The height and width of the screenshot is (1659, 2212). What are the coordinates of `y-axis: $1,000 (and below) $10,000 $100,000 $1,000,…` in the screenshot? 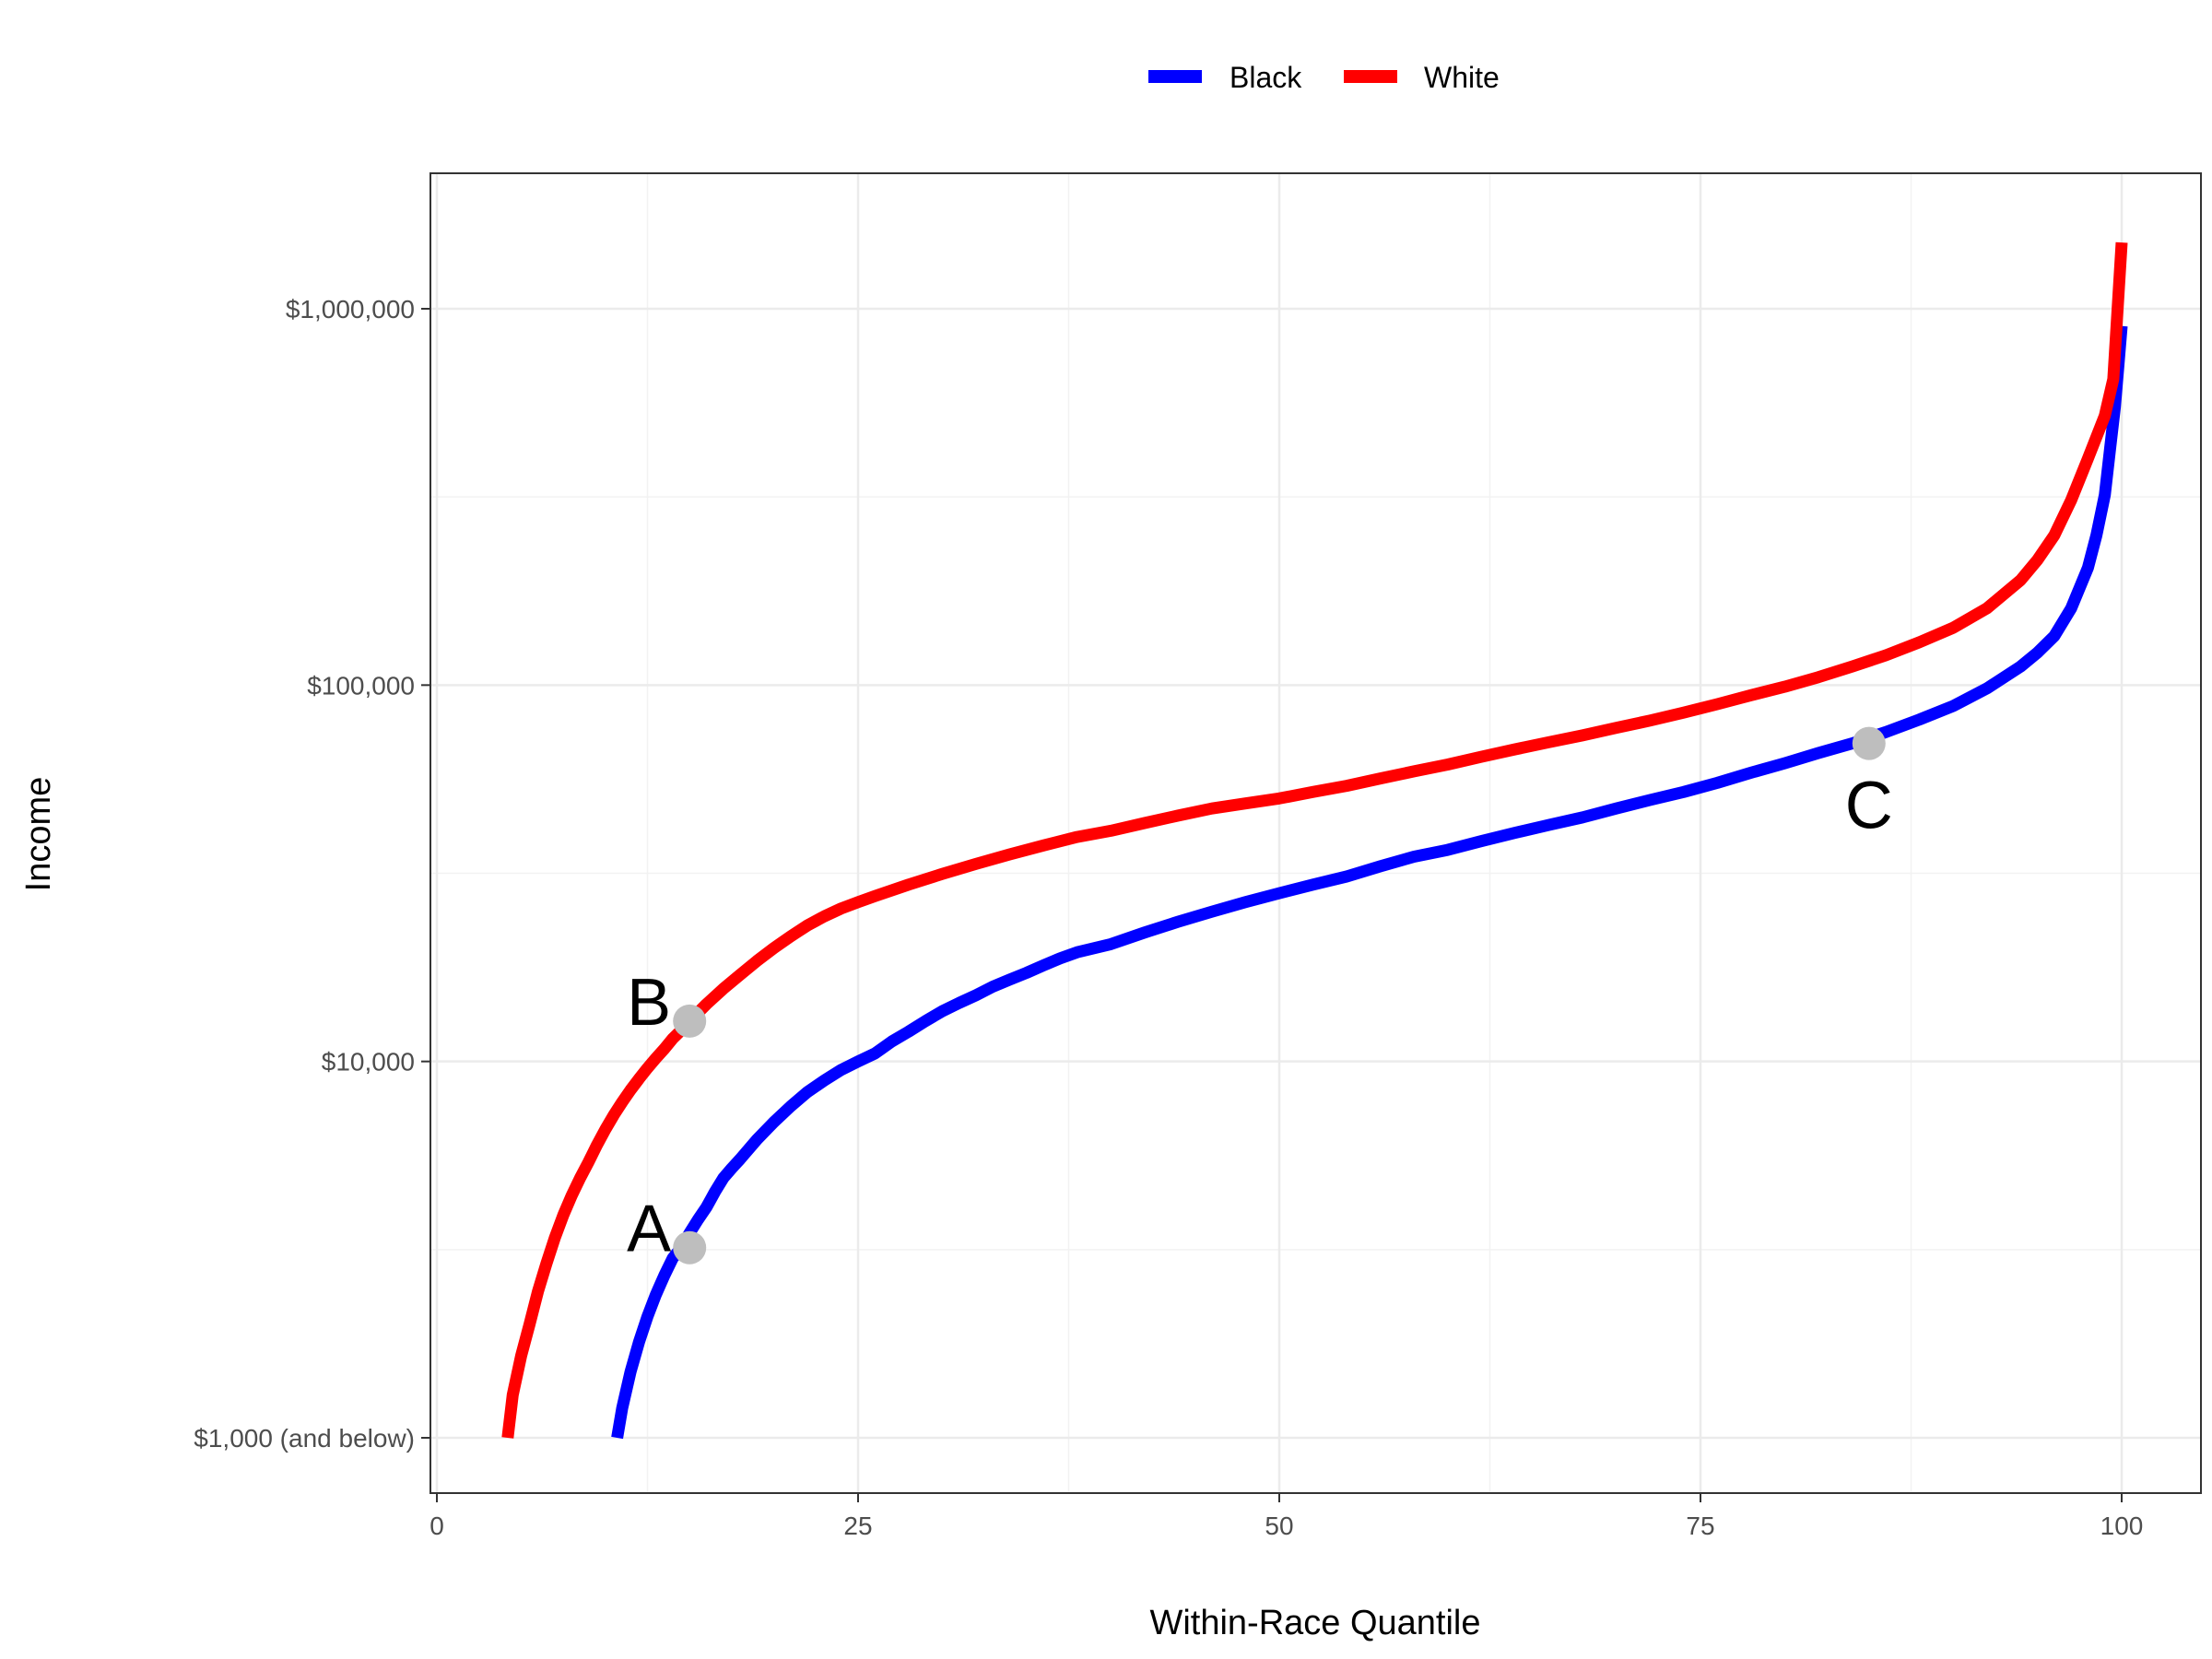 It's located at (312, 874).